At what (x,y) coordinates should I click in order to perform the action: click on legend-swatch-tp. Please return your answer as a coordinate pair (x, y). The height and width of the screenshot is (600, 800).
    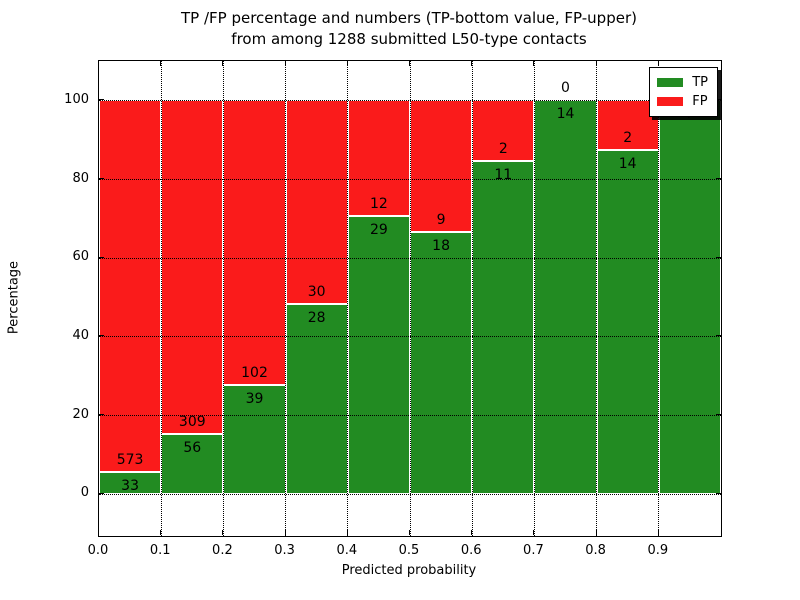
    Looking at the image, I should click on (670, 82).